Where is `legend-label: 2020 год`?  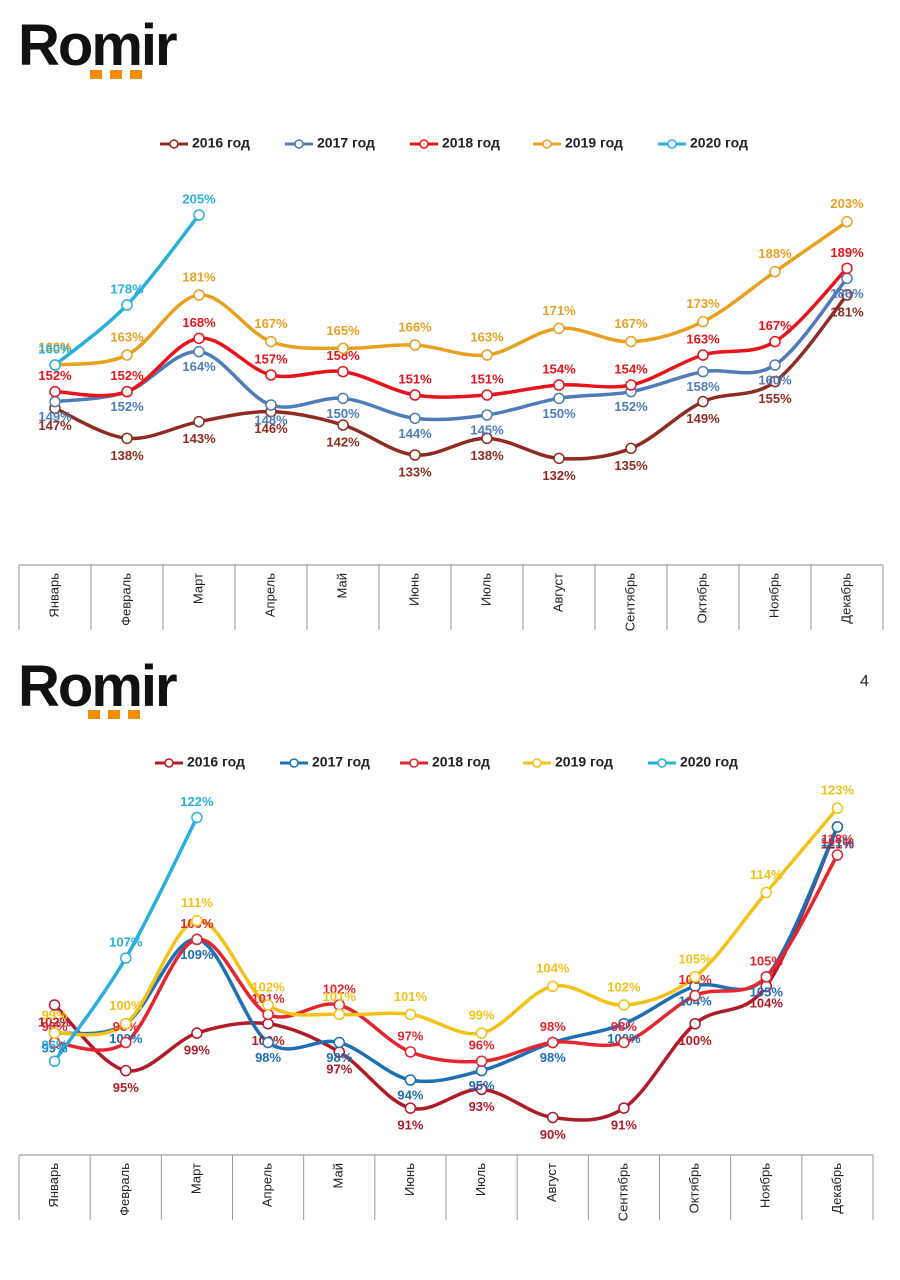 legend-label: 2020 год is located at coordinates (709, 762).